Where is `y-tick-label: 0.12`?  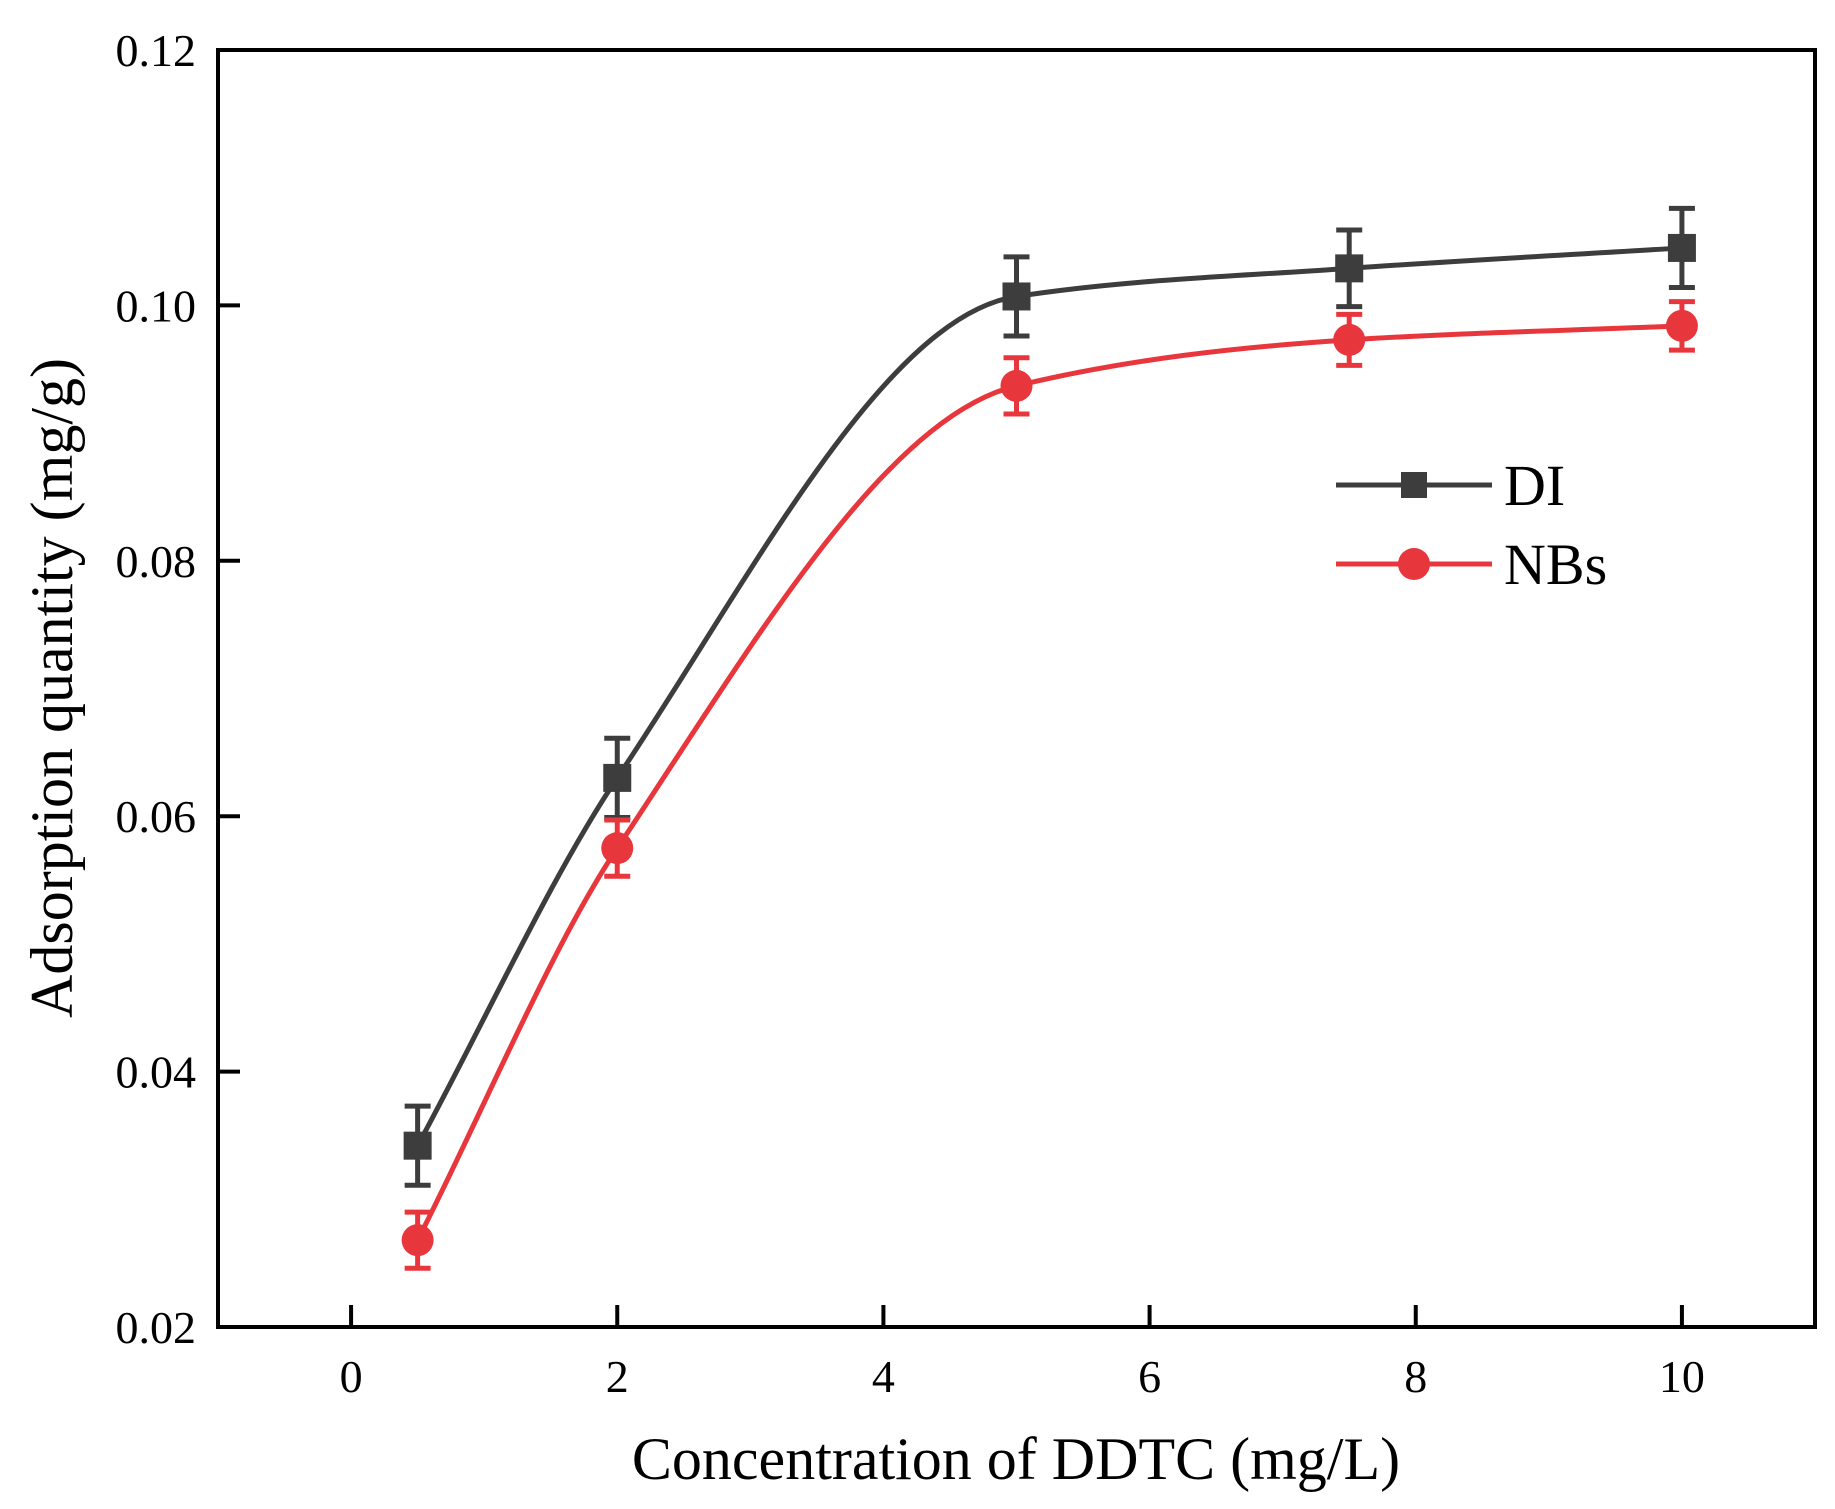
y-tick-label: 0.12 is located at coordinates (156, 50).